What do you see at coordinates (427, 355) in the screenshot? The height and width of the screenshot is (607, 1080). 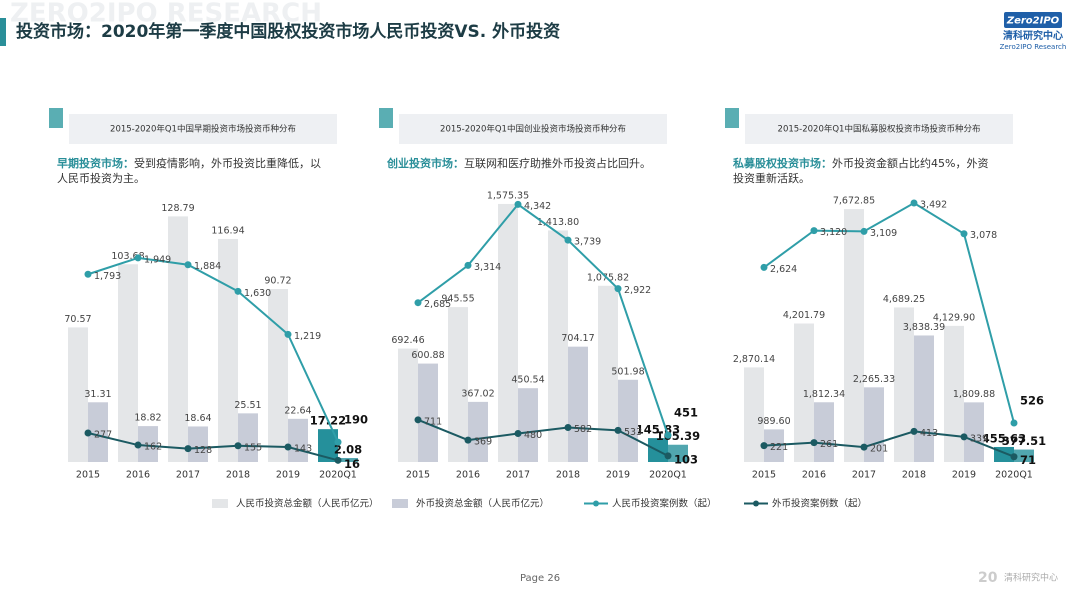 I see `bar-value-label: 600.88` at bounding box center [427, 355].